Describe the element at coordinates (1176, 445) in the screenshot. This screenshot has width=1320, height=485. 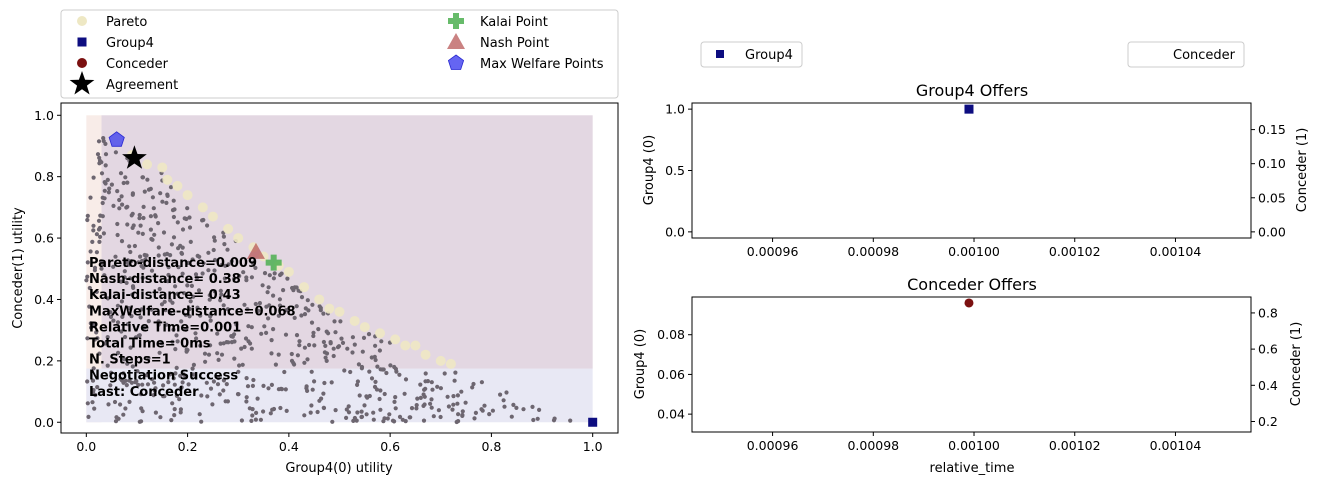
I see `x-tick-label: 0.00104` at that location.